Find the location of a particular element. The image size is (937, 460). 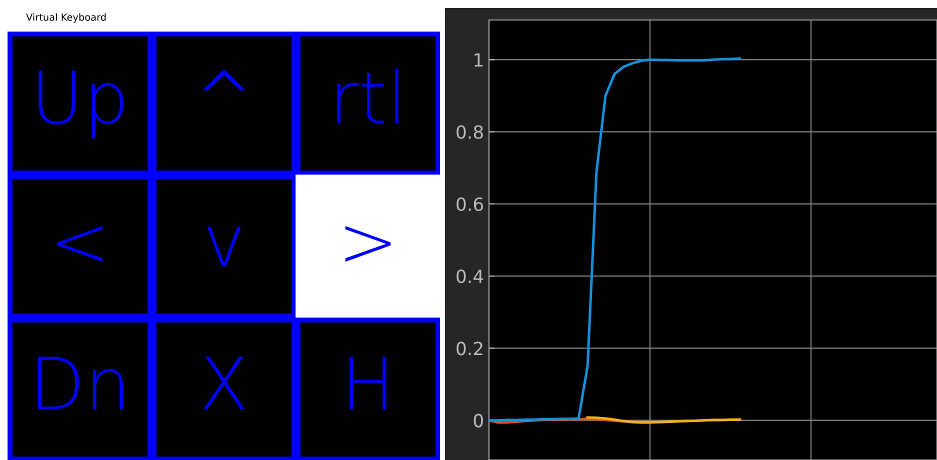

y-tick-label: 0 is located at coordinates (478, 421).